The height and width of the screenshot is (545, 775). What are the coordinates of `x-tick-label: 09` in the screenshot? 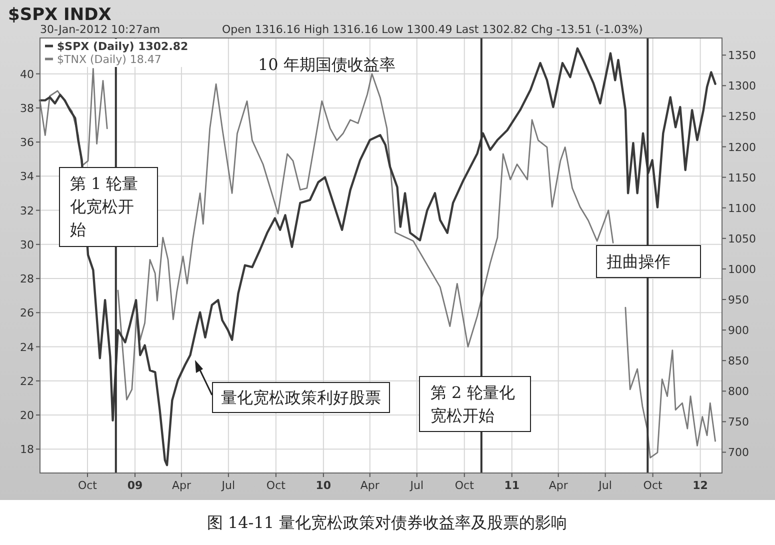 It's located at (135, 485).